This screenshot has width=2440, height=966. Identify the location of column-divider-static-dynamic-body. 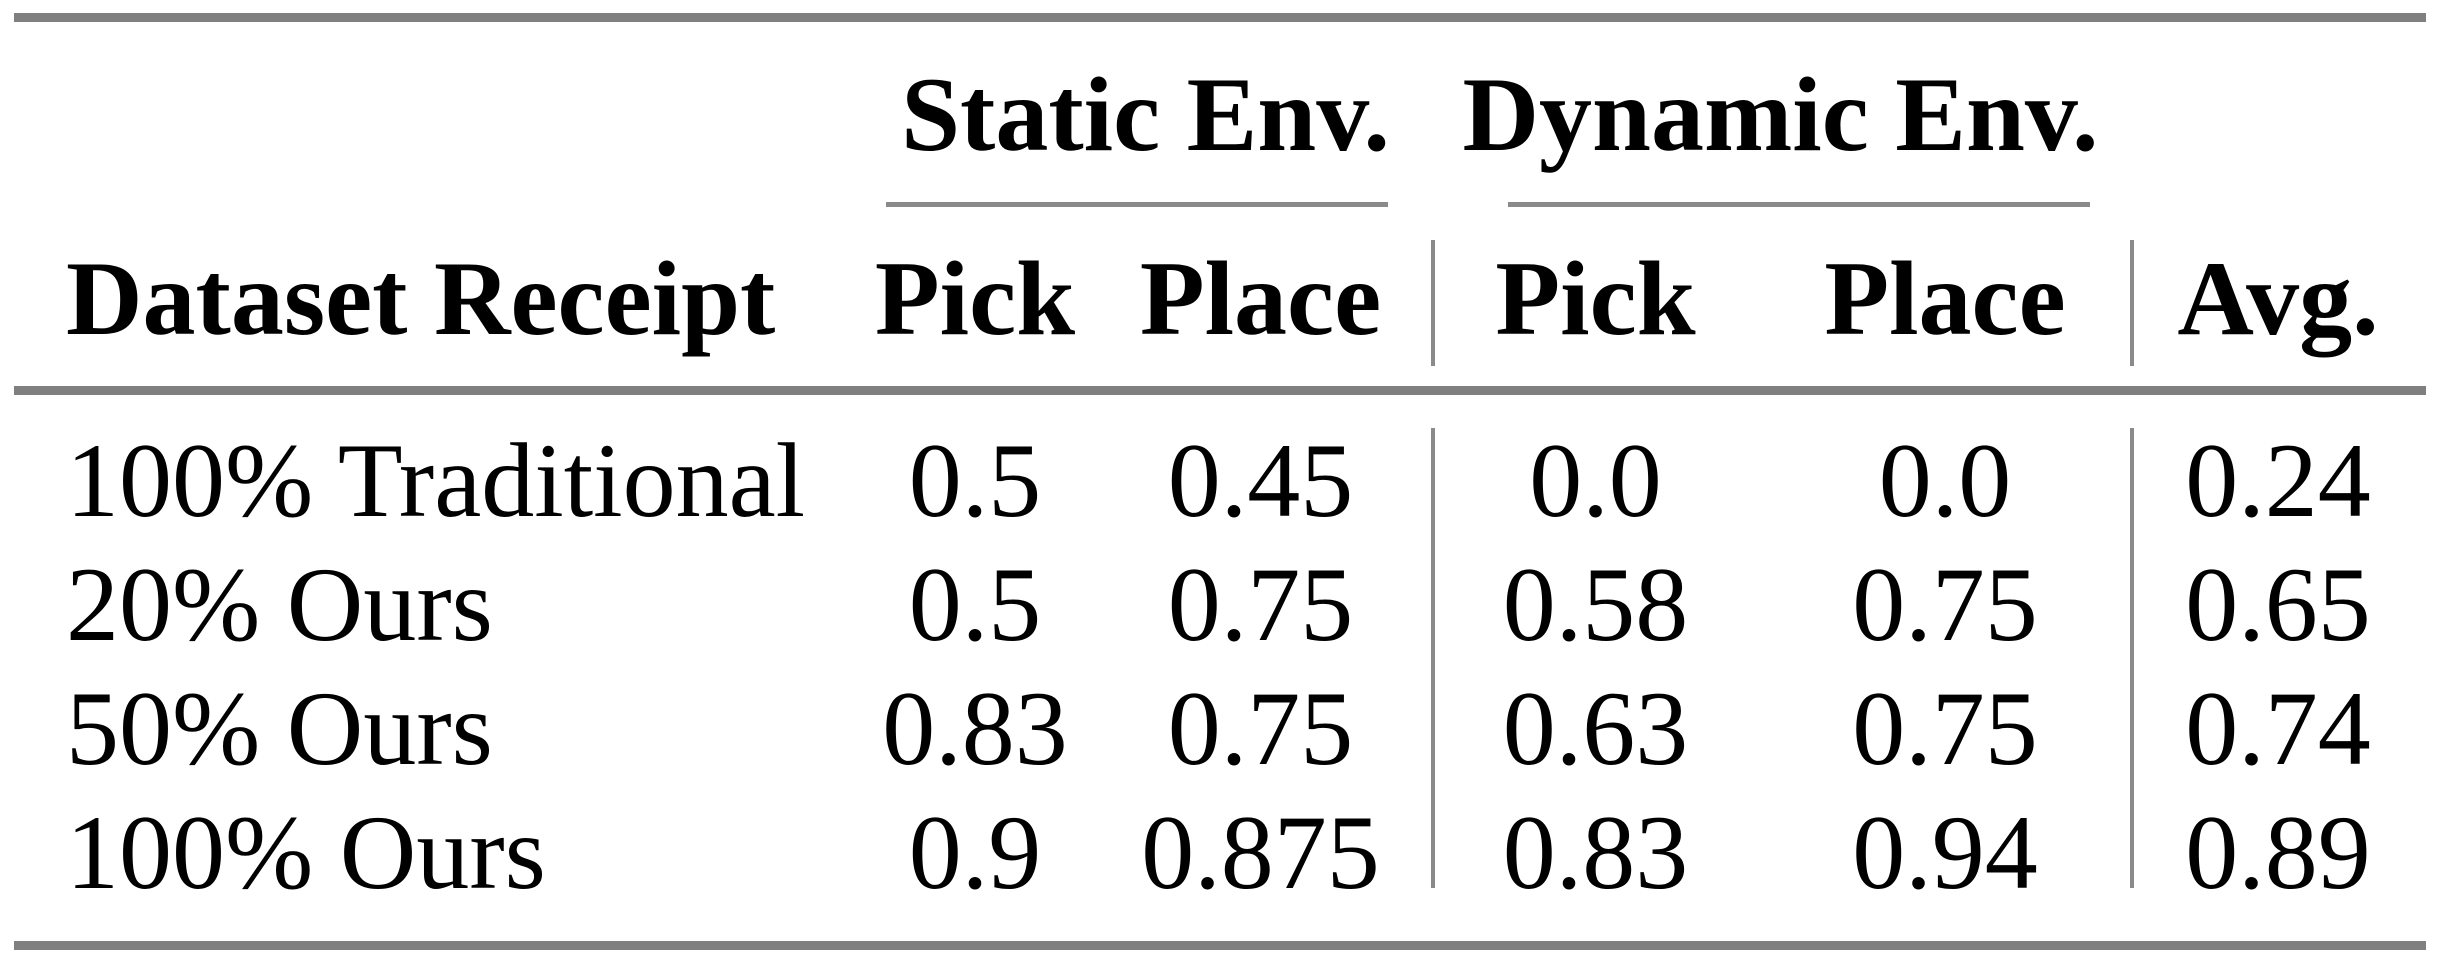
(1433, 658).